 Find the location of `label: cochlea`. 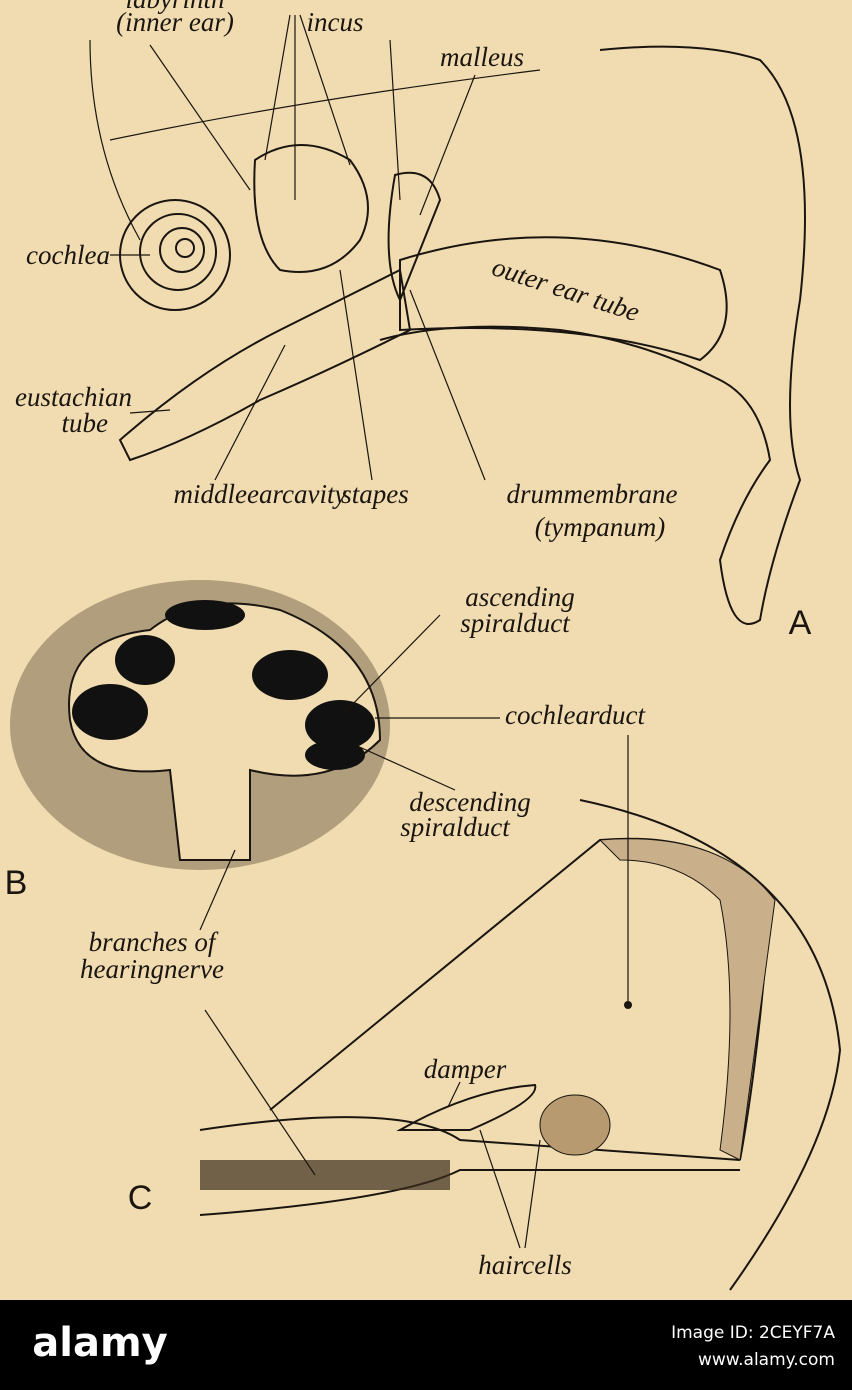

label: cochlea is located at coordinates (68, 255).